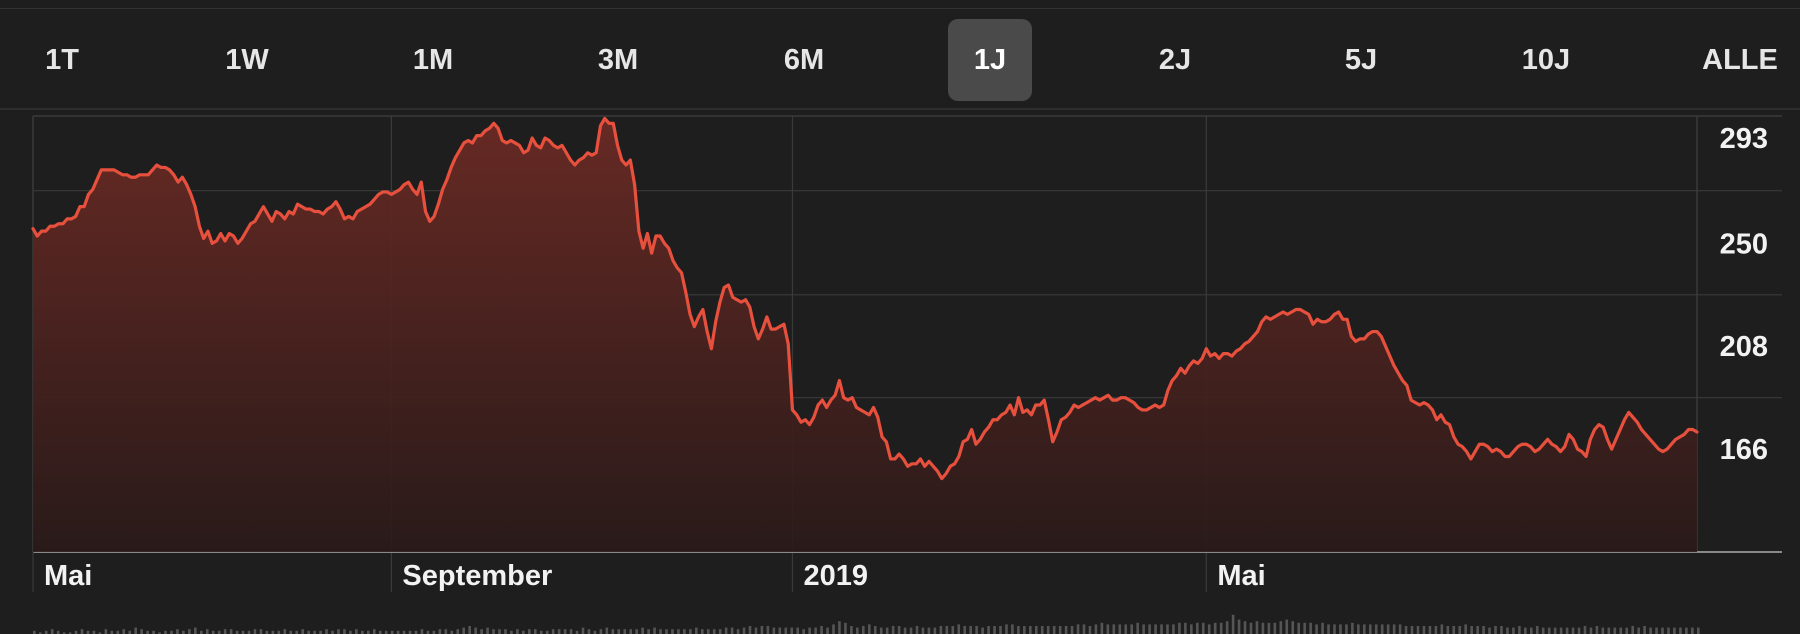  What do you see at coordinates (433, 59) in the screenshot?
I see `range-tab-1m: 1M` at bounding box center [433, 59].